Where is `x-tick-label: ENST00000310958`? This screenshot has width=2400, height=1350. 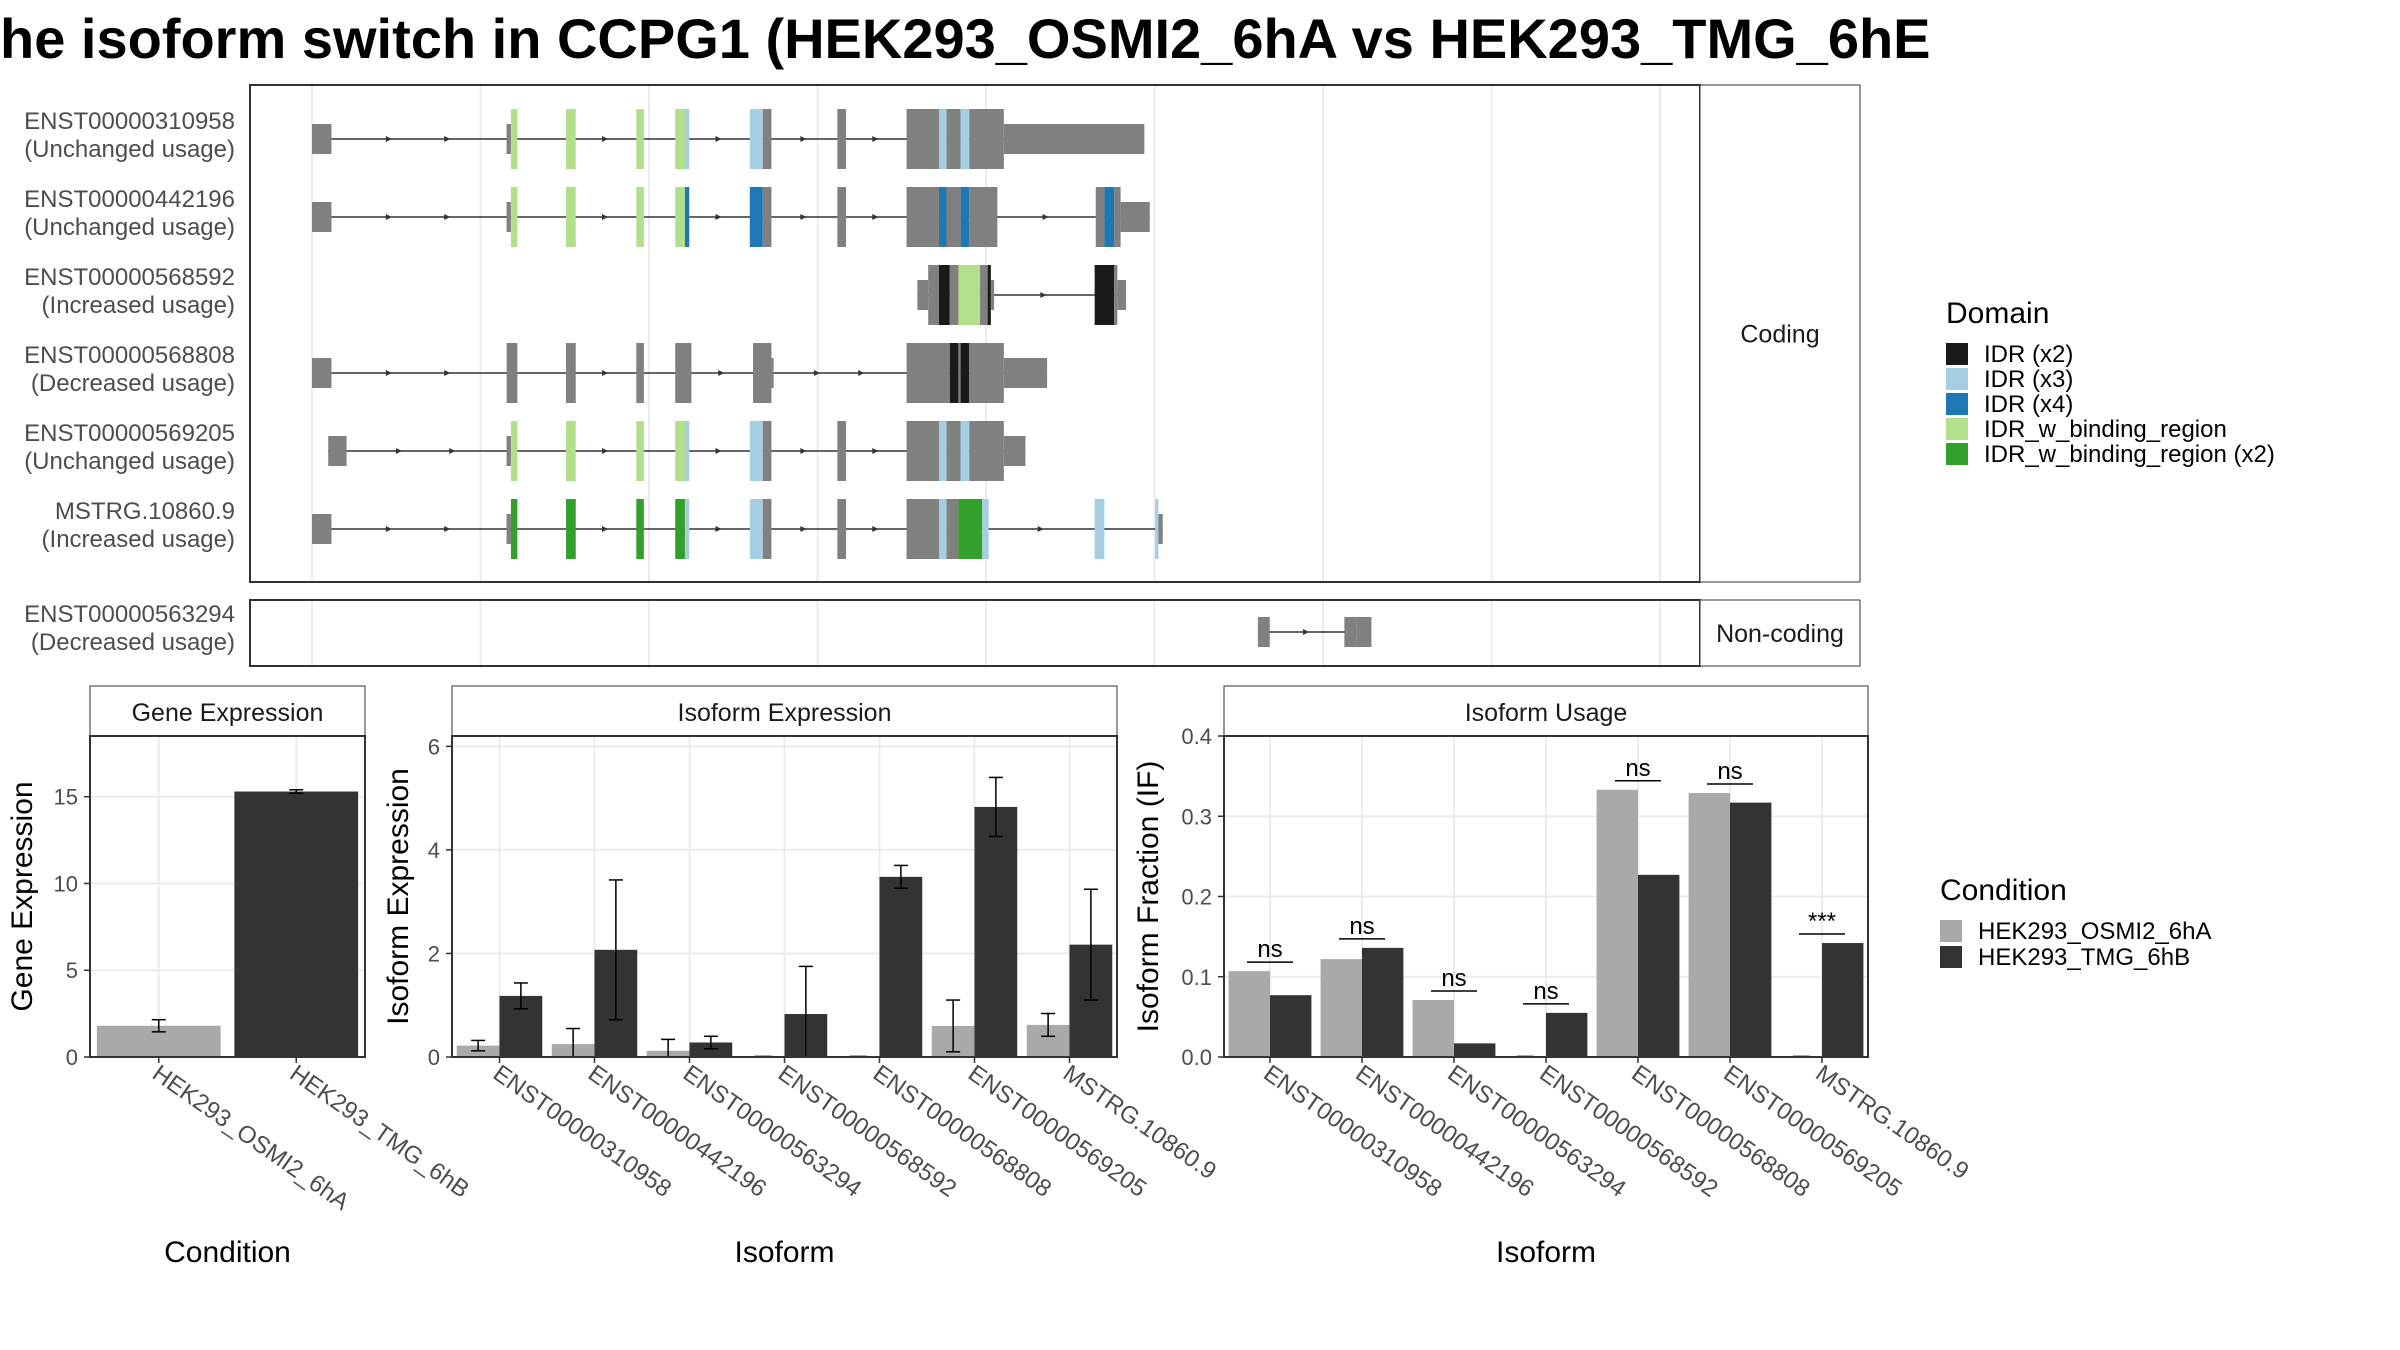 x-tick-label: ENST00000310958 is located at coordinates (582, 1131).